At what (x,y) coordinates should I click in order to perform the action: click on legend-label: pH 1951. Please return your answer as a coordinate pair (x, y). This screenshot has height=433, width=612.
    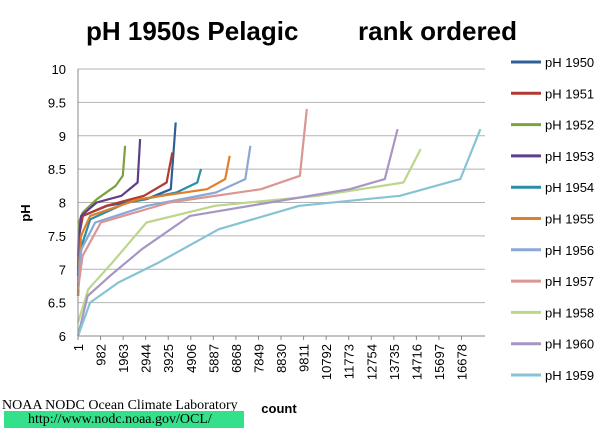
    Looking at the image, I should click on (569, 93).